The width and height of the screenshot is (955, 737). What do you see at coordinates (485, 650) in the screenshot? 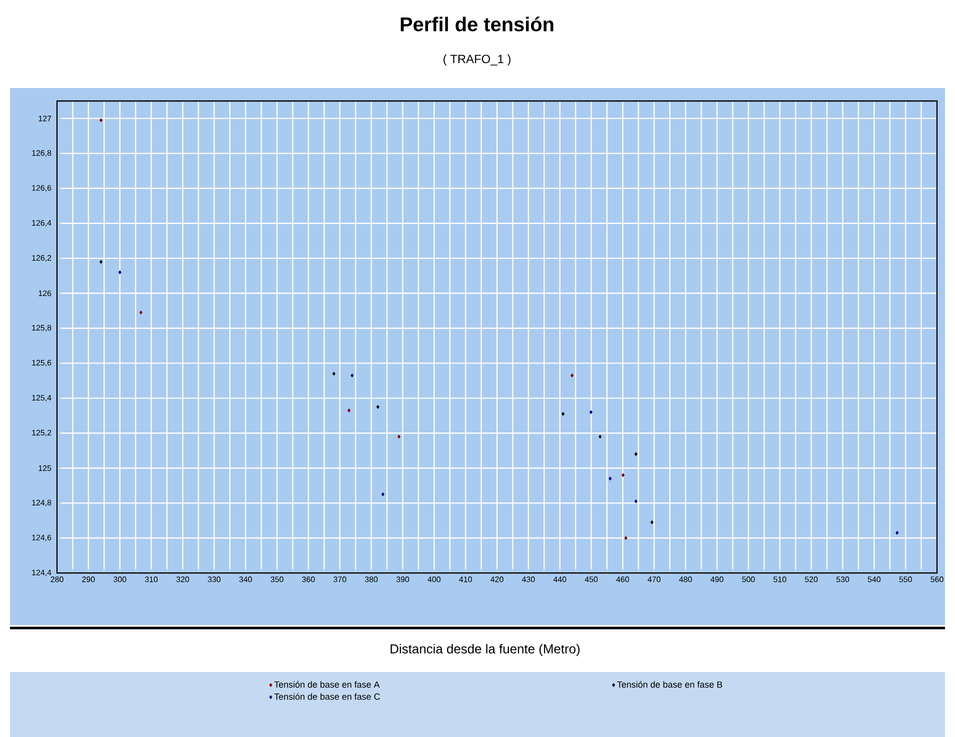
I see `x-axis-title: Distancia desde la fuente (Metro)` at bounding box center [485, 650].